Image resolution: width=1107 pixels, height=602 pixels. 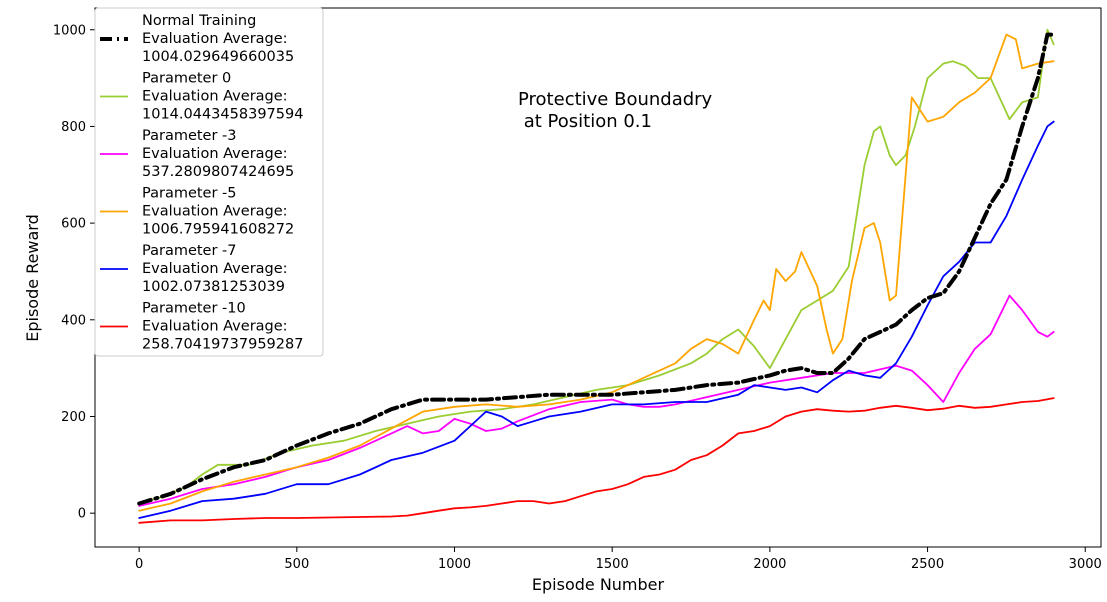 I want to click on legend-label: Parameter 0, so click(x=186, y=79).